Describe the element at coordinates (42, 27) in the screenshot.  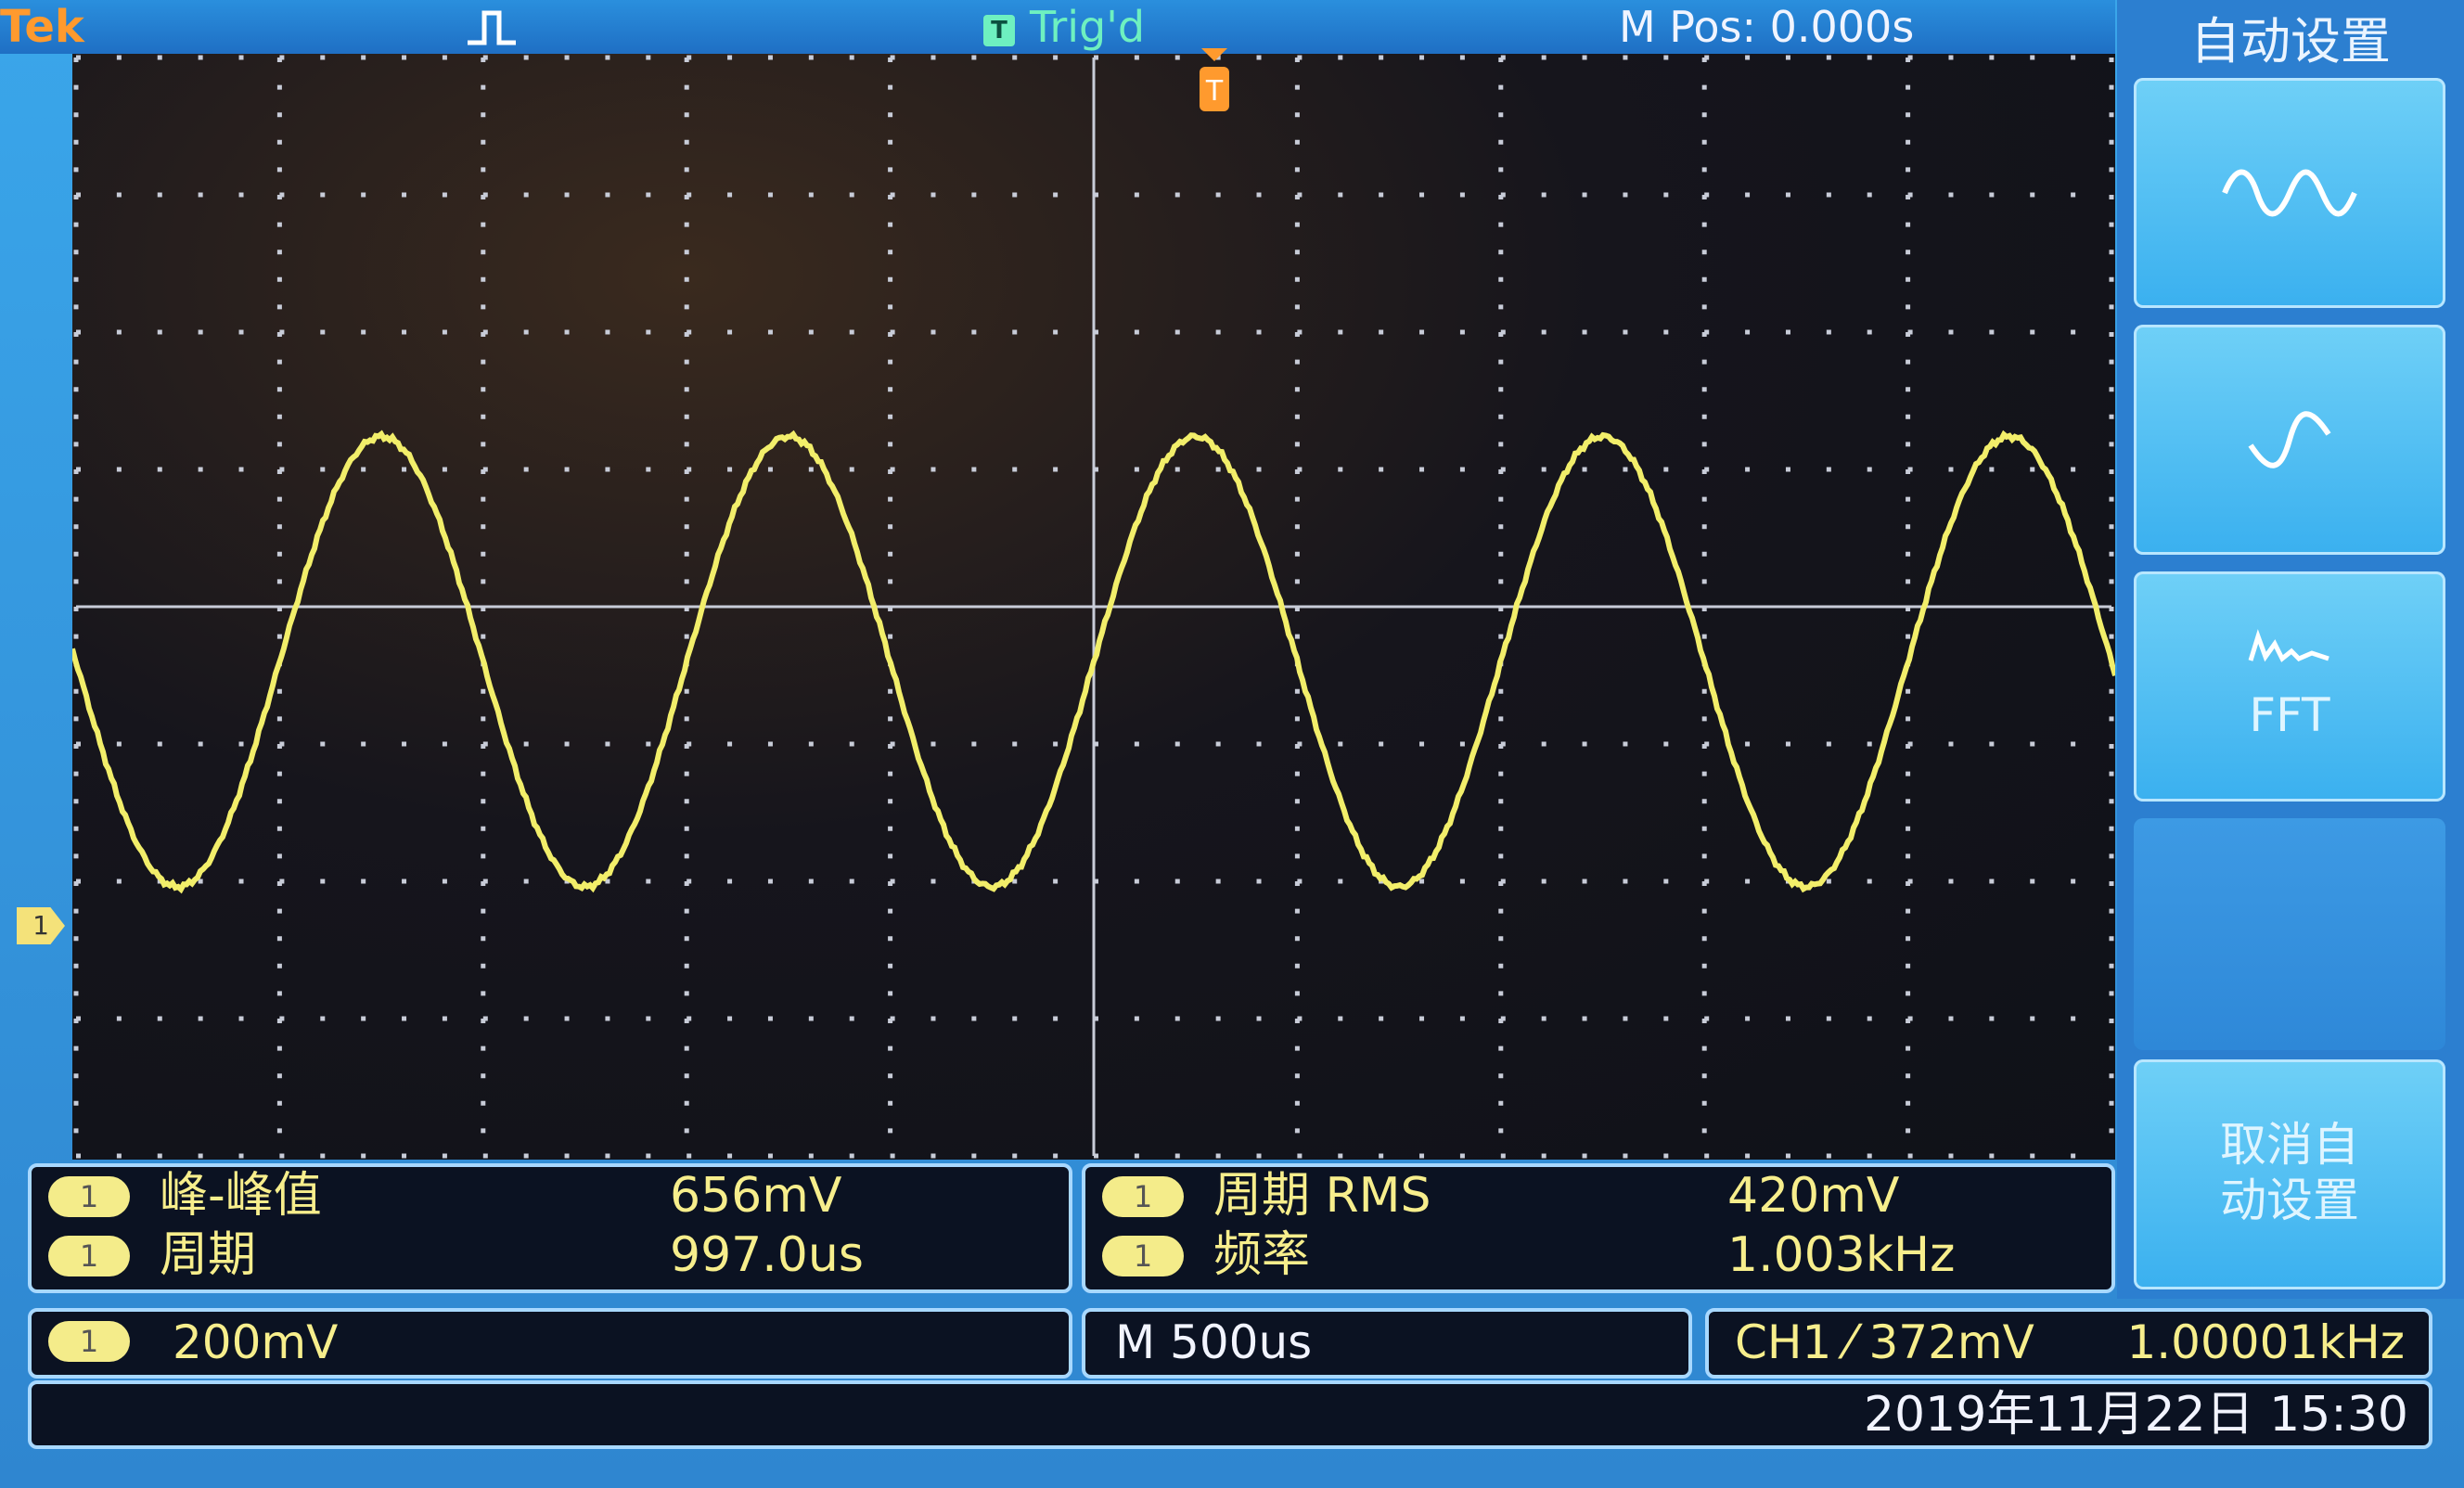
I see `brand-logo: Tek` at that location.